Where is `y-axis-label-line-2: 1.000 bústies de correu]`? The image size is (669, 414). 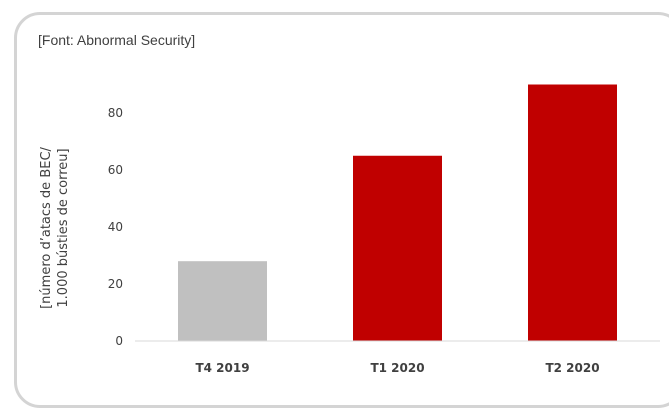 y-axis-label-line-2: 1.000 bústies de correu] is located at coordinates (63, 227).